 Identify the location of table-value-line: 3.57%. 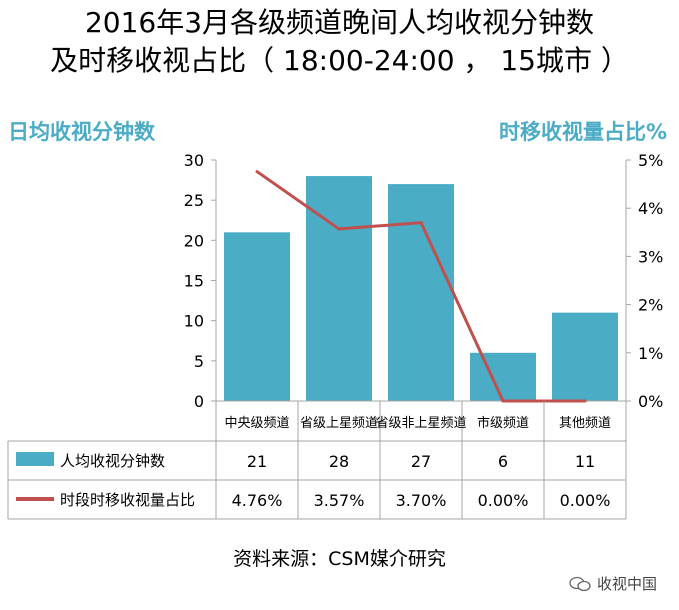
(339, 500).